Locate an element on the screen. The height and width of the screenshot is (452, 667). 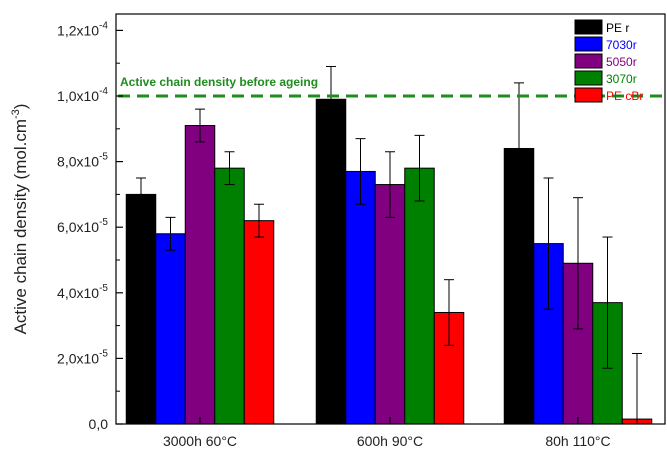
legend: PE r 7030r 5050r 3070r PE cBr is located at coordinates (608, 61).